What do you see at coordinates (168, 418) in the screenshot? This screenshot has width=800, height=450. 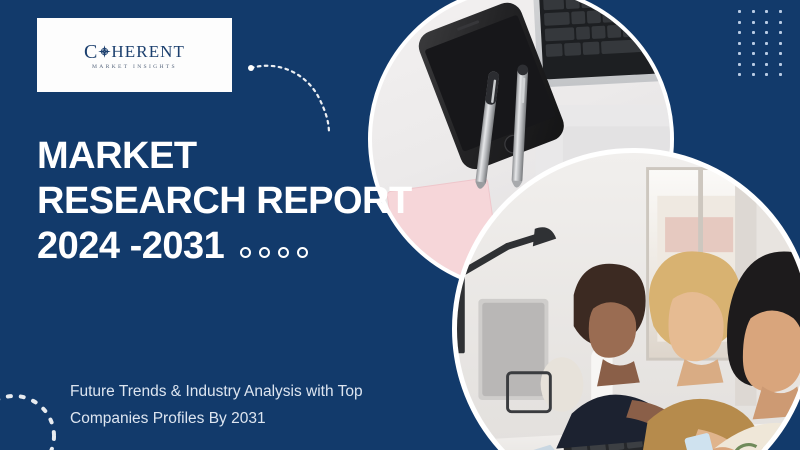 I see `subtitle-line-2: Companies Profiles By 2031` at bounding box center [168, 418].